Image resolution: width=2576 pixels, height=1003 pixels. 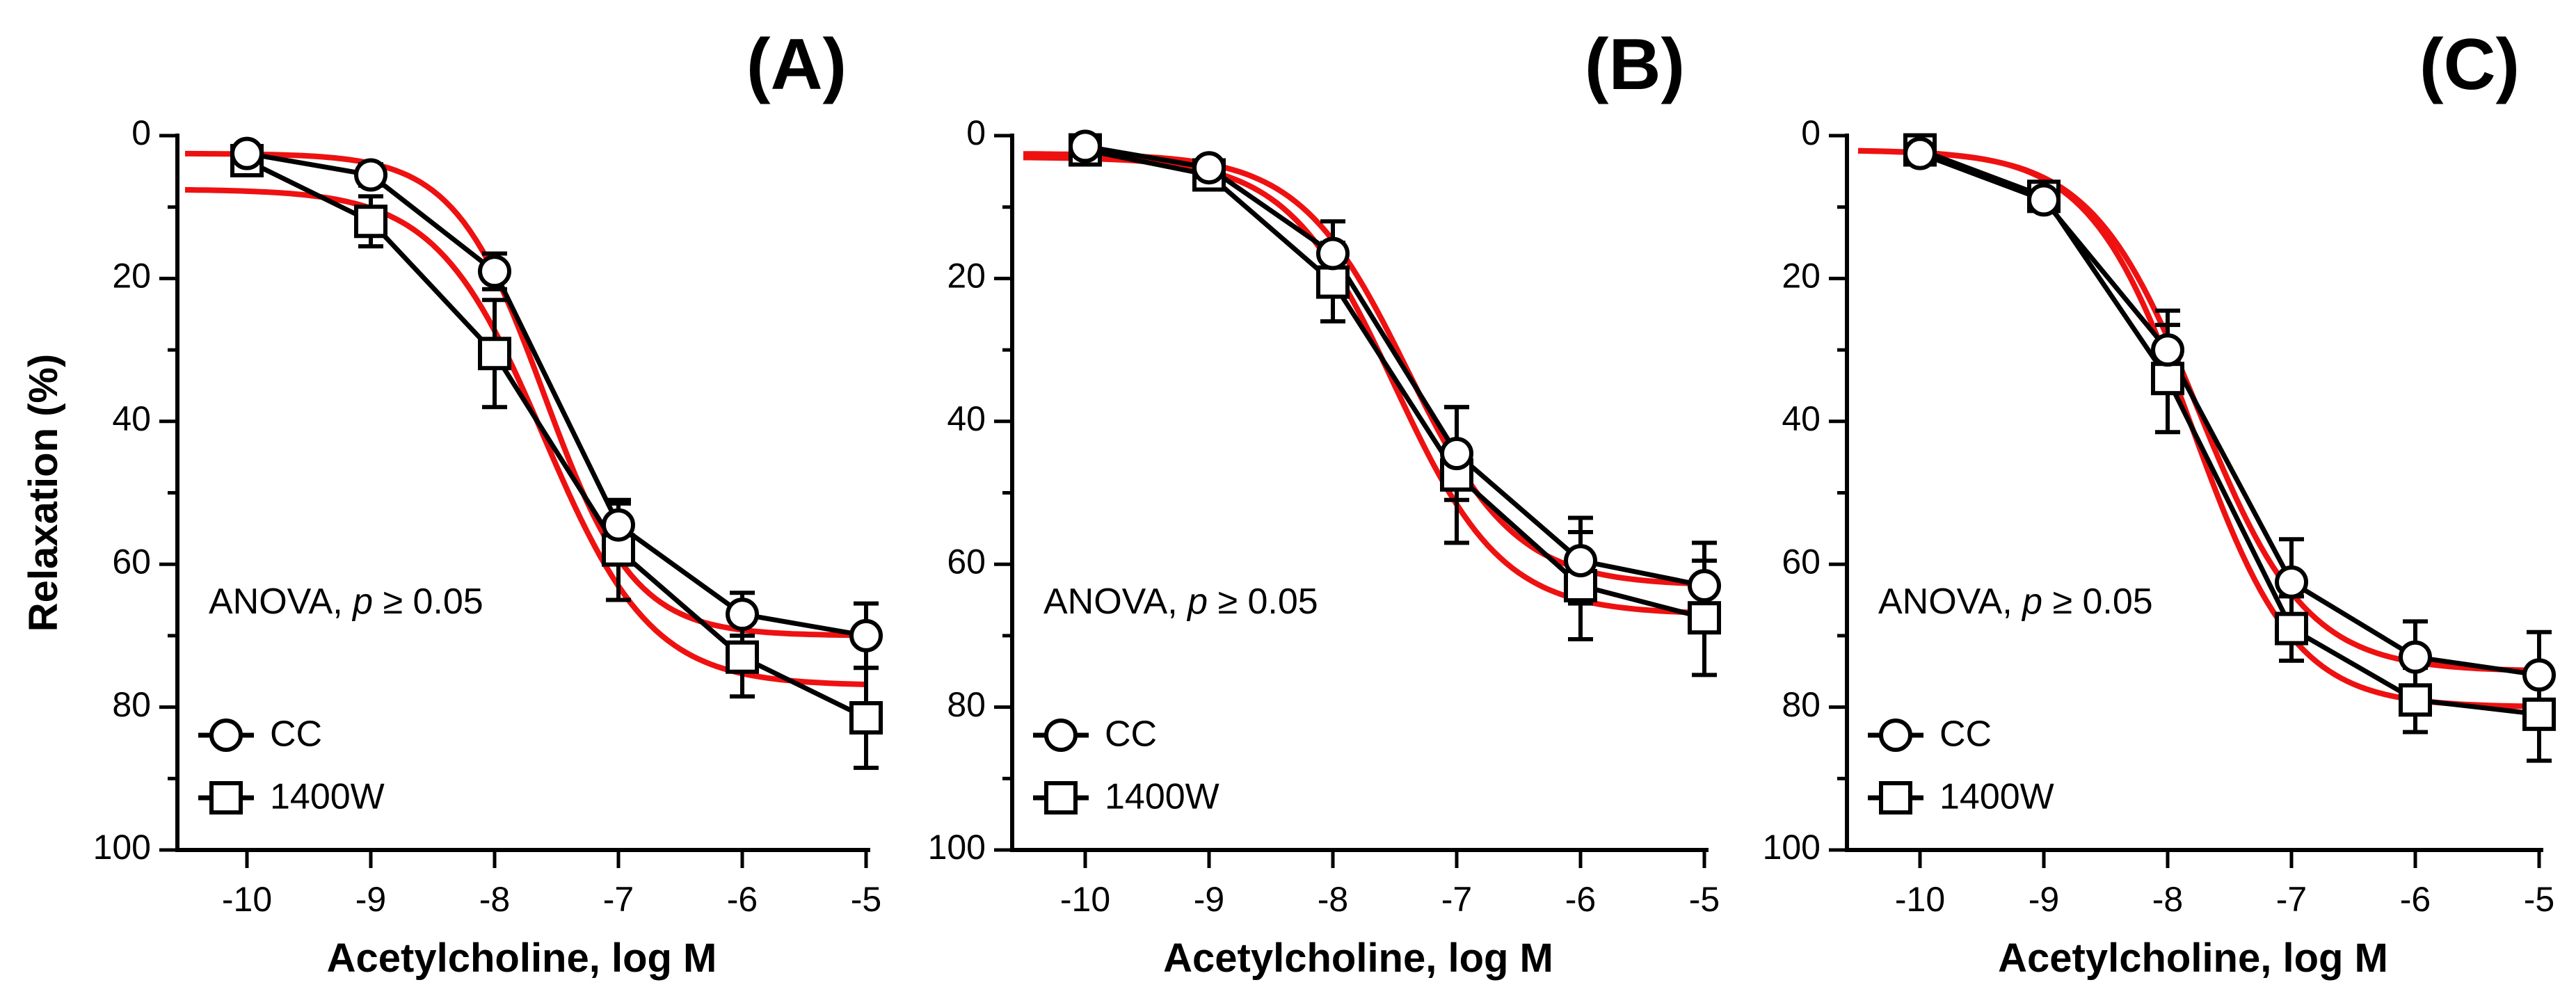 What do you see at coordinates (796, 64) in the screenshot?
I see `panel-label: (A)` at bounding box center [796, 64].